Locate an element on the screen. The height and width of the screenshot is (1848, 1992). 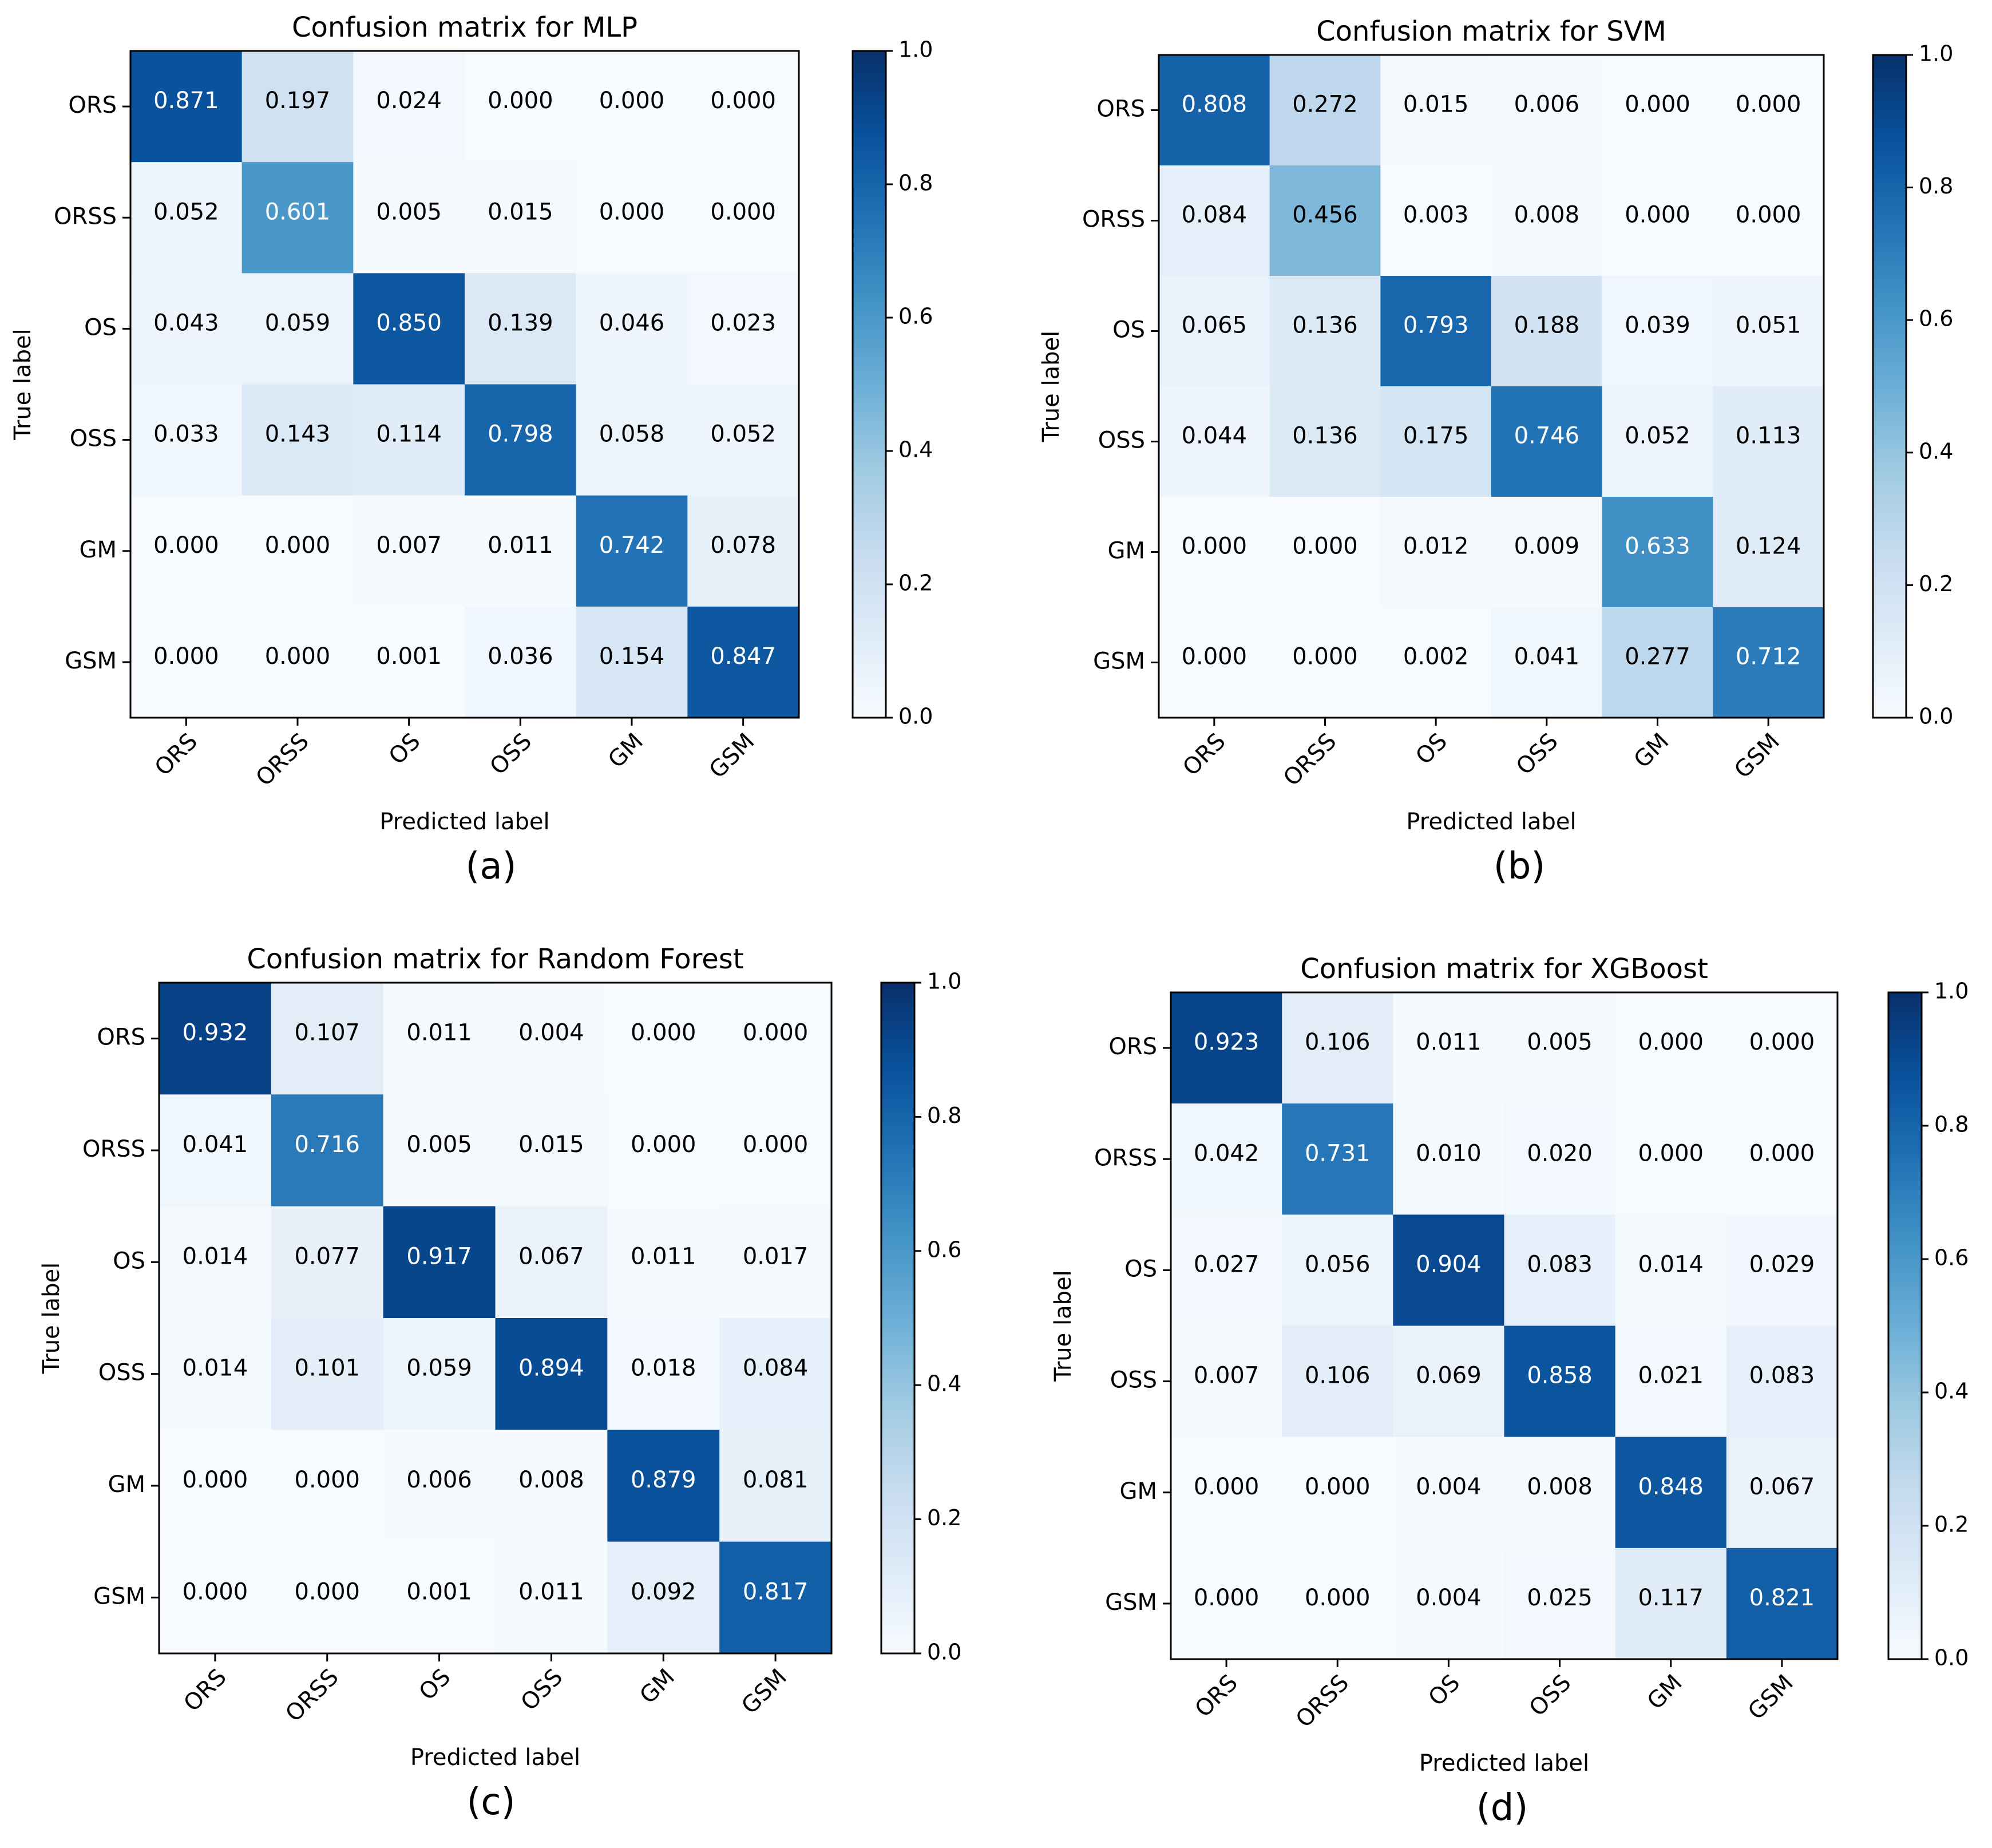
cell-value-label: 0.002 is located at coordinates (1436, 657).